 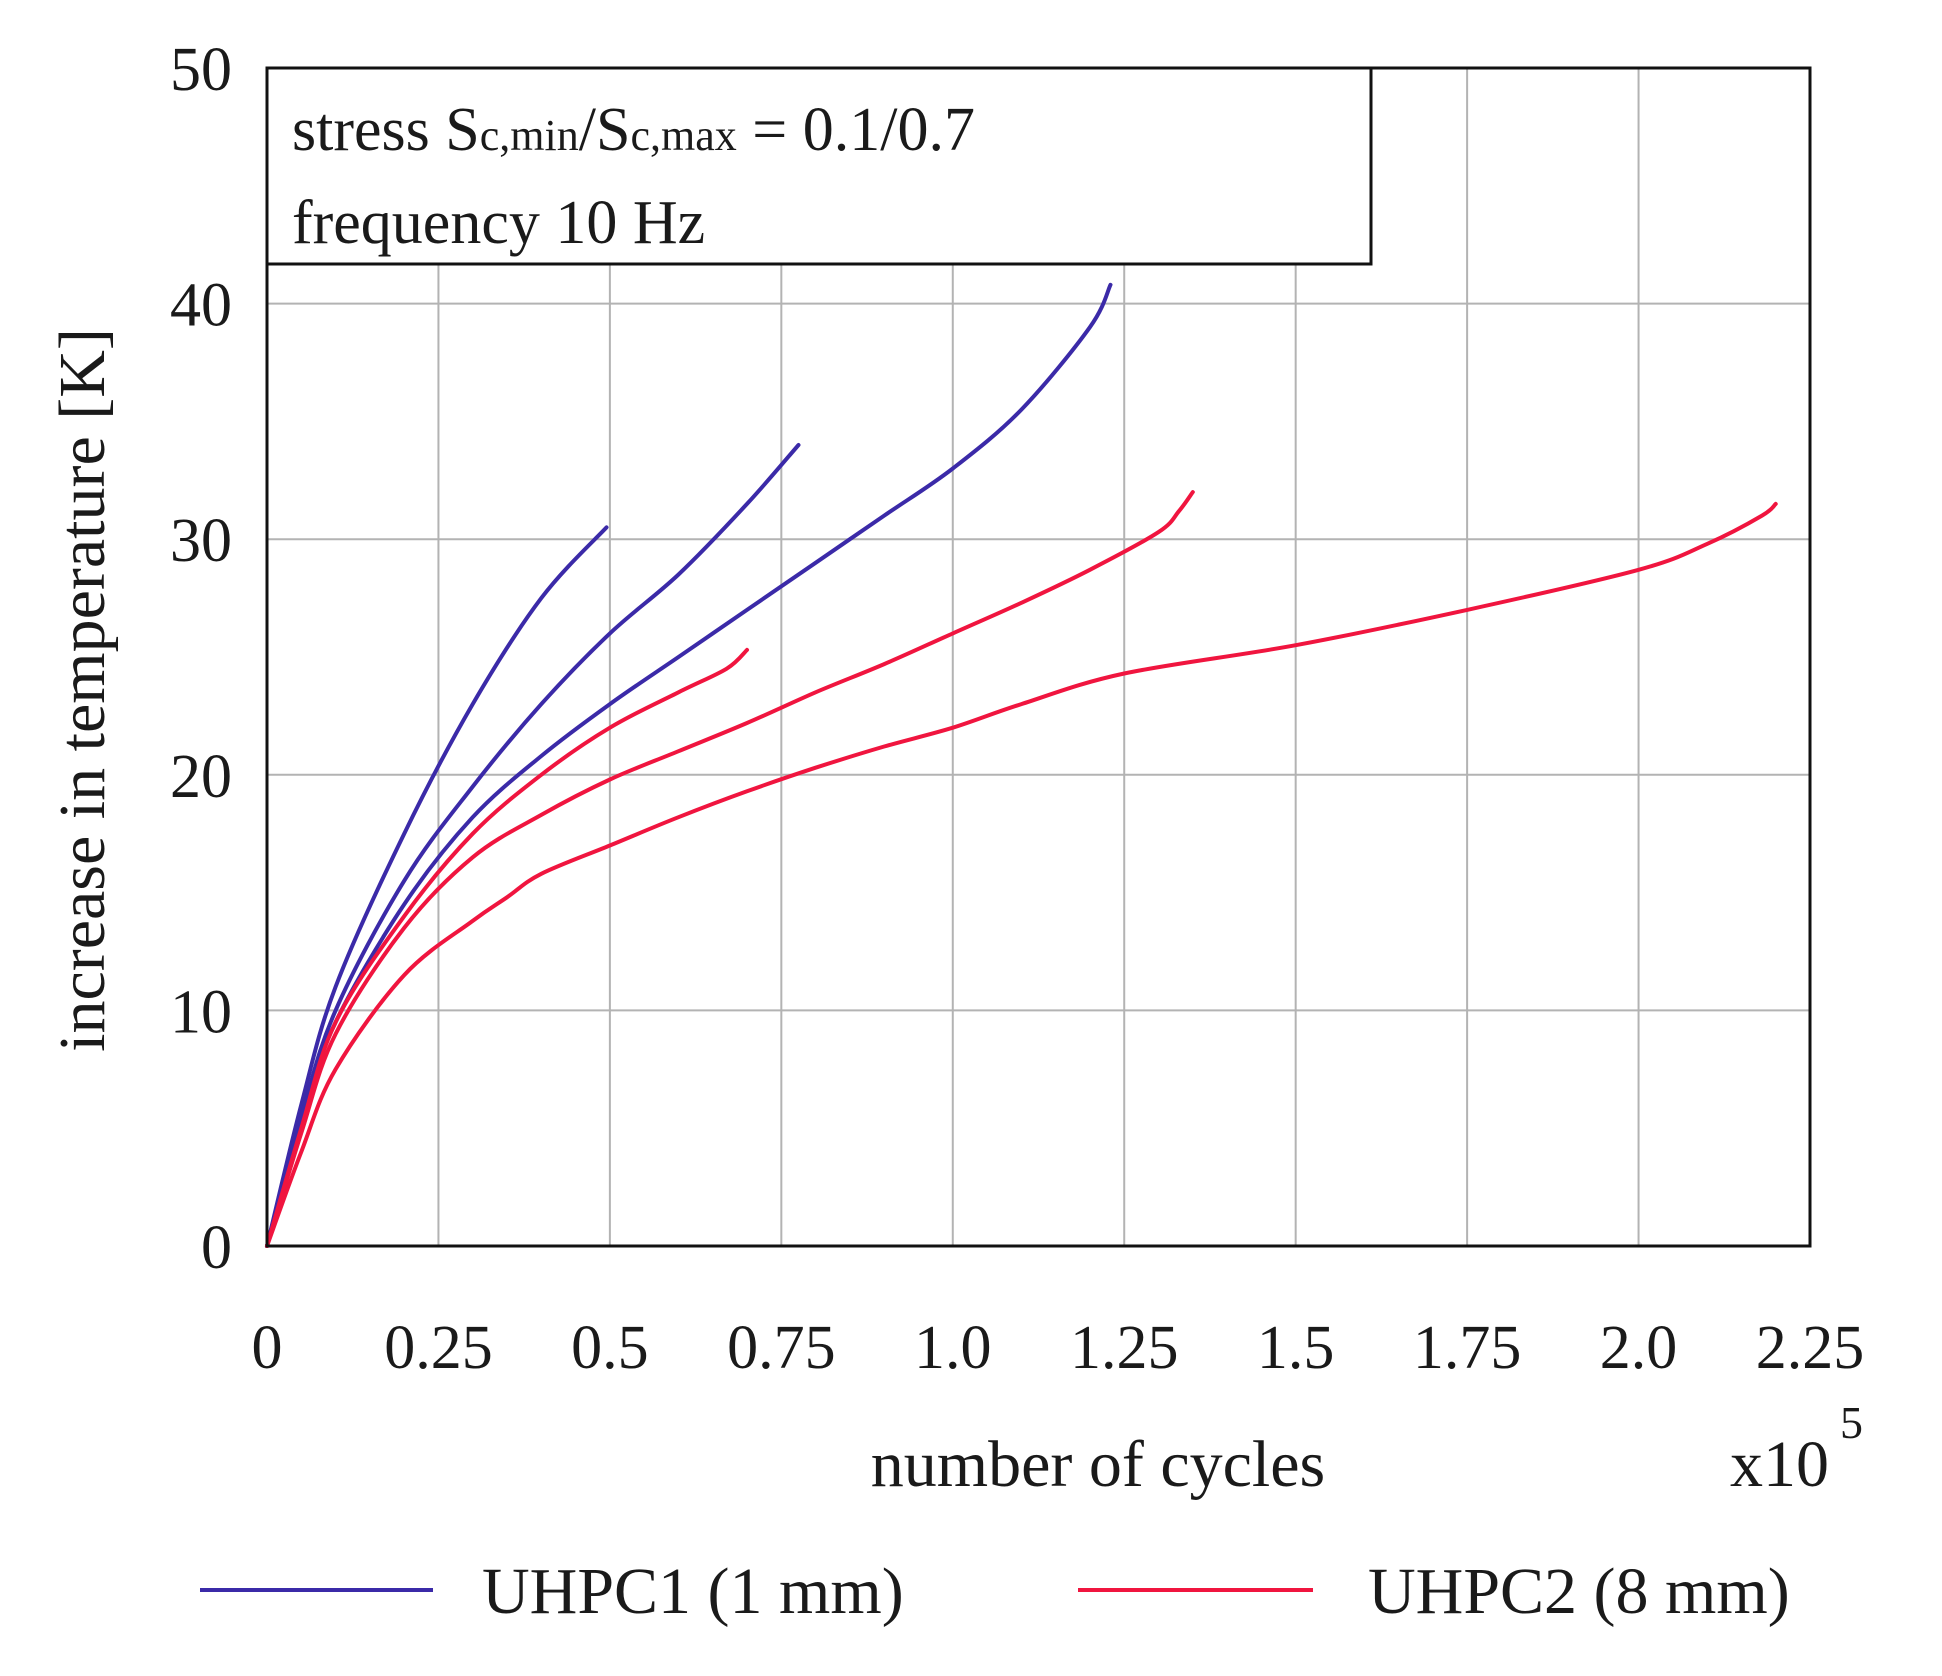 What do you see at coordinates (201, 1012) in the screenshot?
I see `y-tick-label: 10` at bounding box center [201, 1012].